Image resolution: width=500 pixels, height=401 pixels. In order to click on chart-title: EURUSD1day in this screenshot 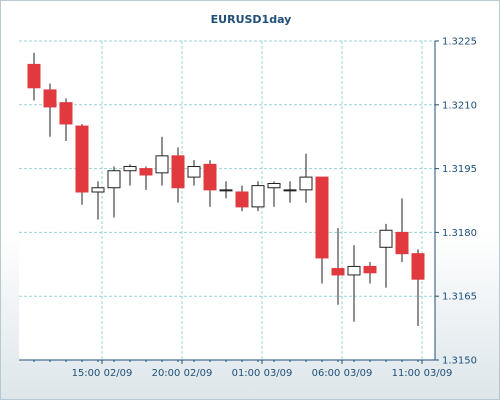, I will do `click(251, 19)`.